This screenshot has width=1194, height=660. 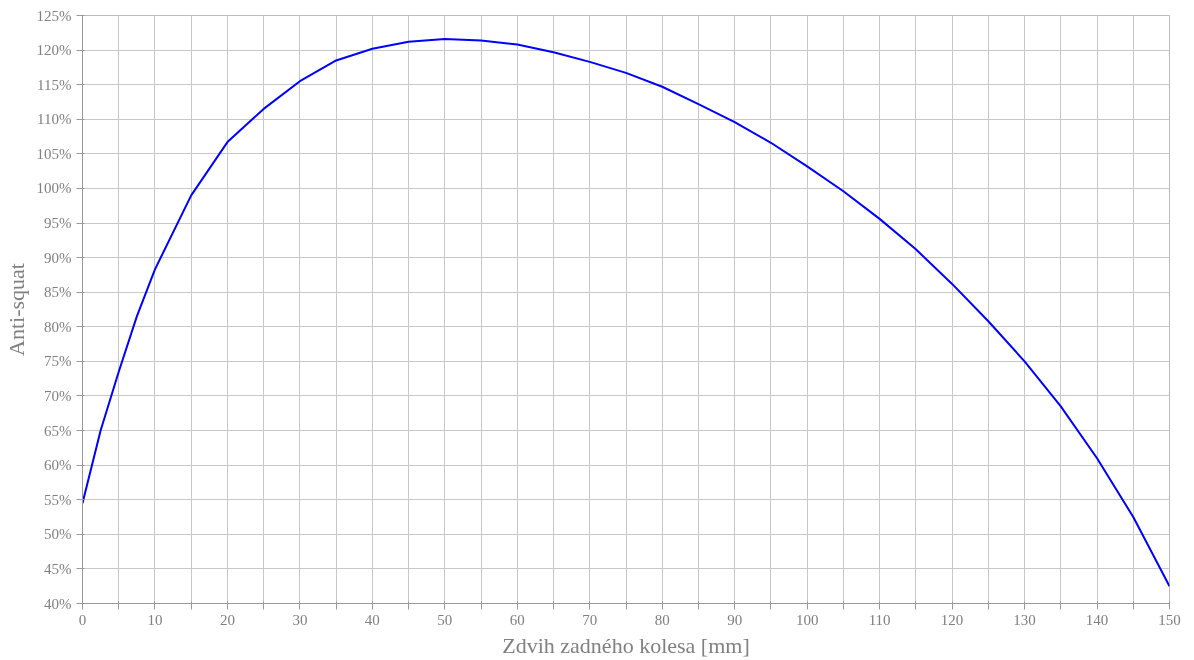 I want to click on y-tick-label: 60%, so click(x=58, y=465).